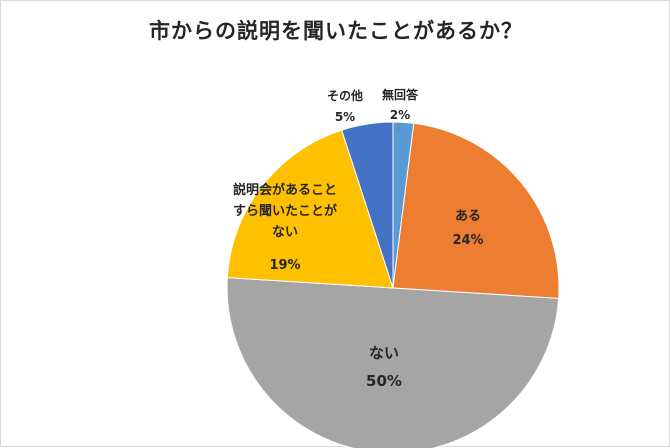 This screenshot has width=670, height=448. I want to click on slice-value-label: 24%, so click(467, 240).